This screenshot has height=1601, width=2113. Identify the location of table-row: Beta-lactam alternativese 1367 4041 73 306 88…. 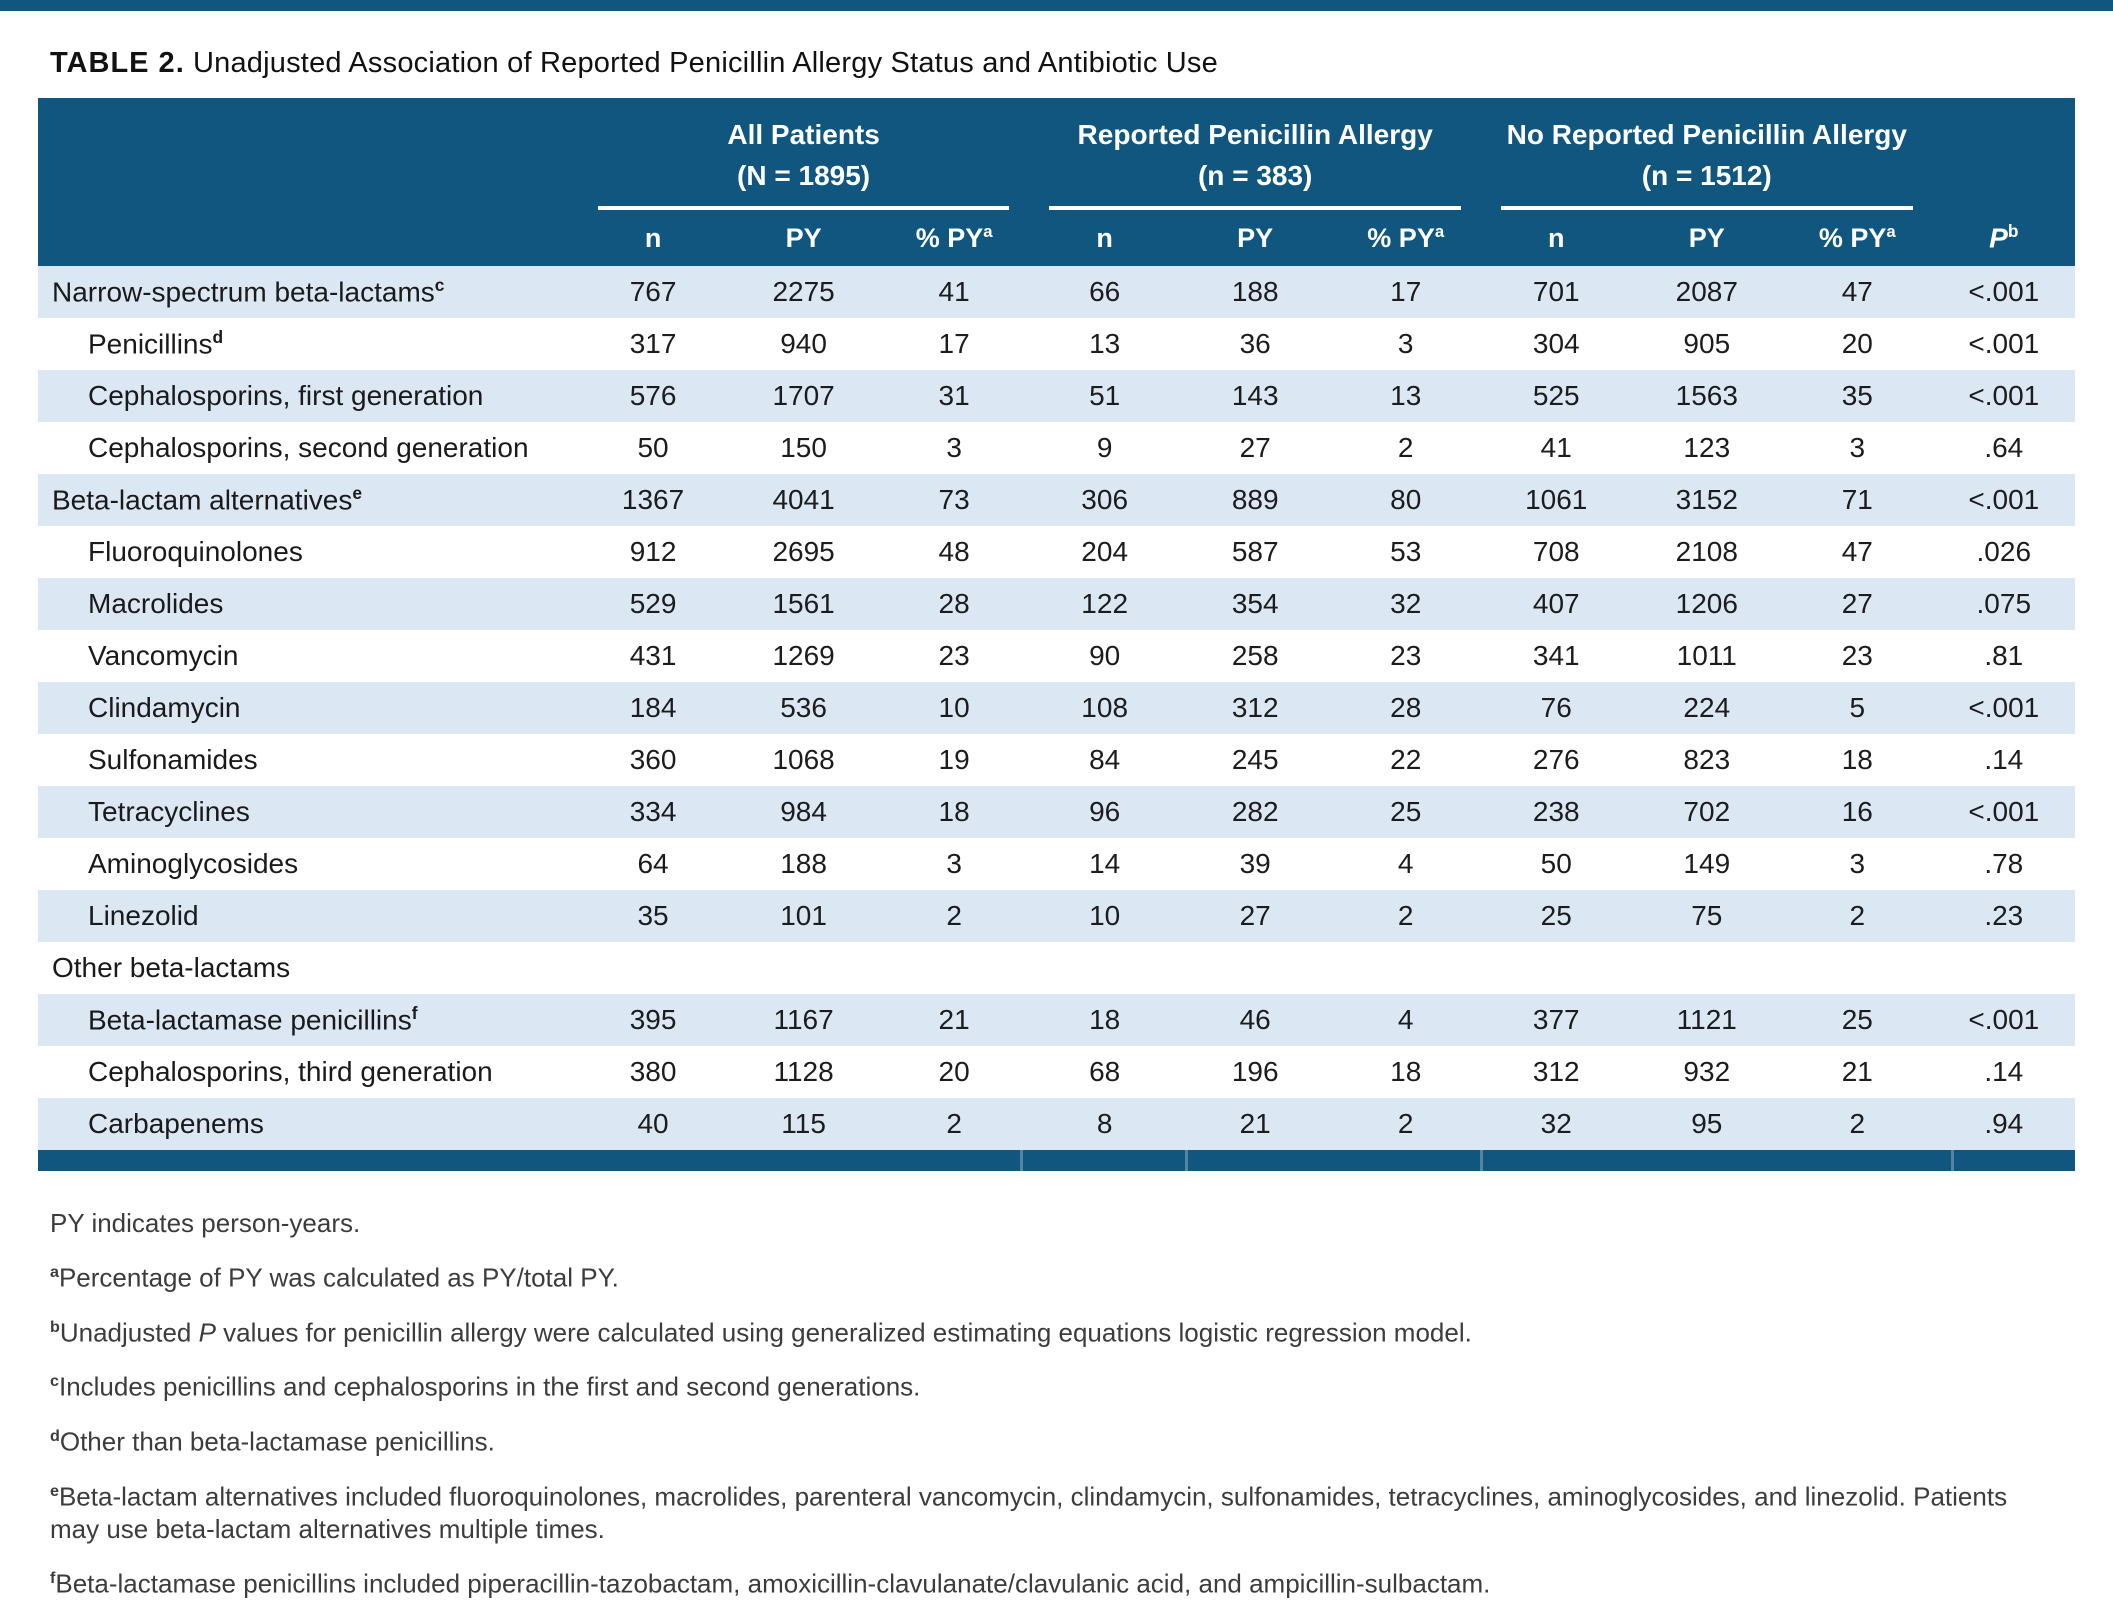
(1056, 500).